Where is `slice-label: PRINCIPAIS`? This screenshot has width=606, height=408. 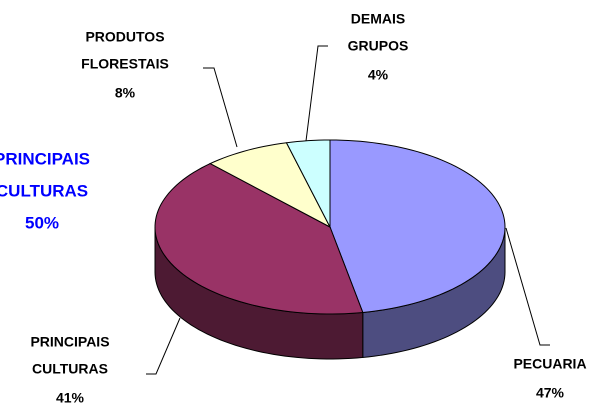 slice-label: PRINCIPAIS is located at coordinates (69, 342).